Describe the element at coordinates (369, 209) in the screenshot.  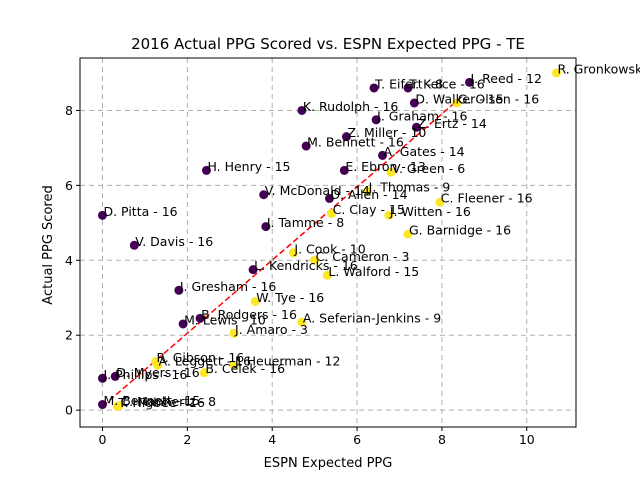
I see `point-label: C. Clay - 15` at that location.